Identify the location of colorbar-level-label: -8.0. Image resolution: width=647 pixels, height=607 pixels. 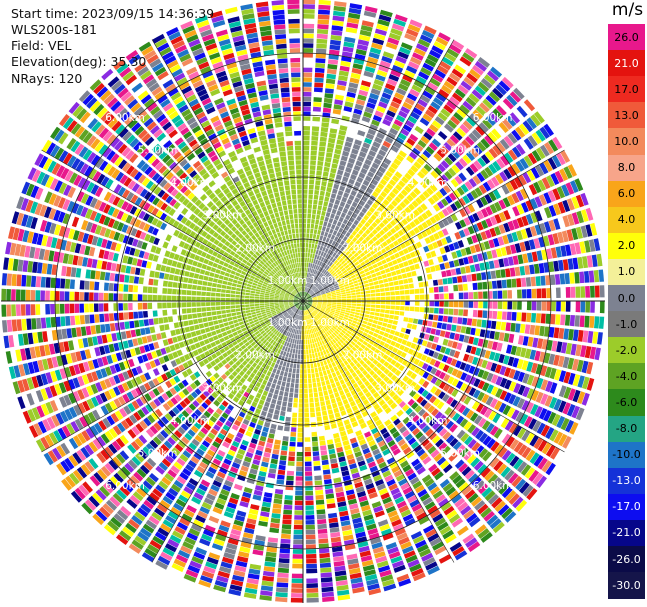
(626, 429).